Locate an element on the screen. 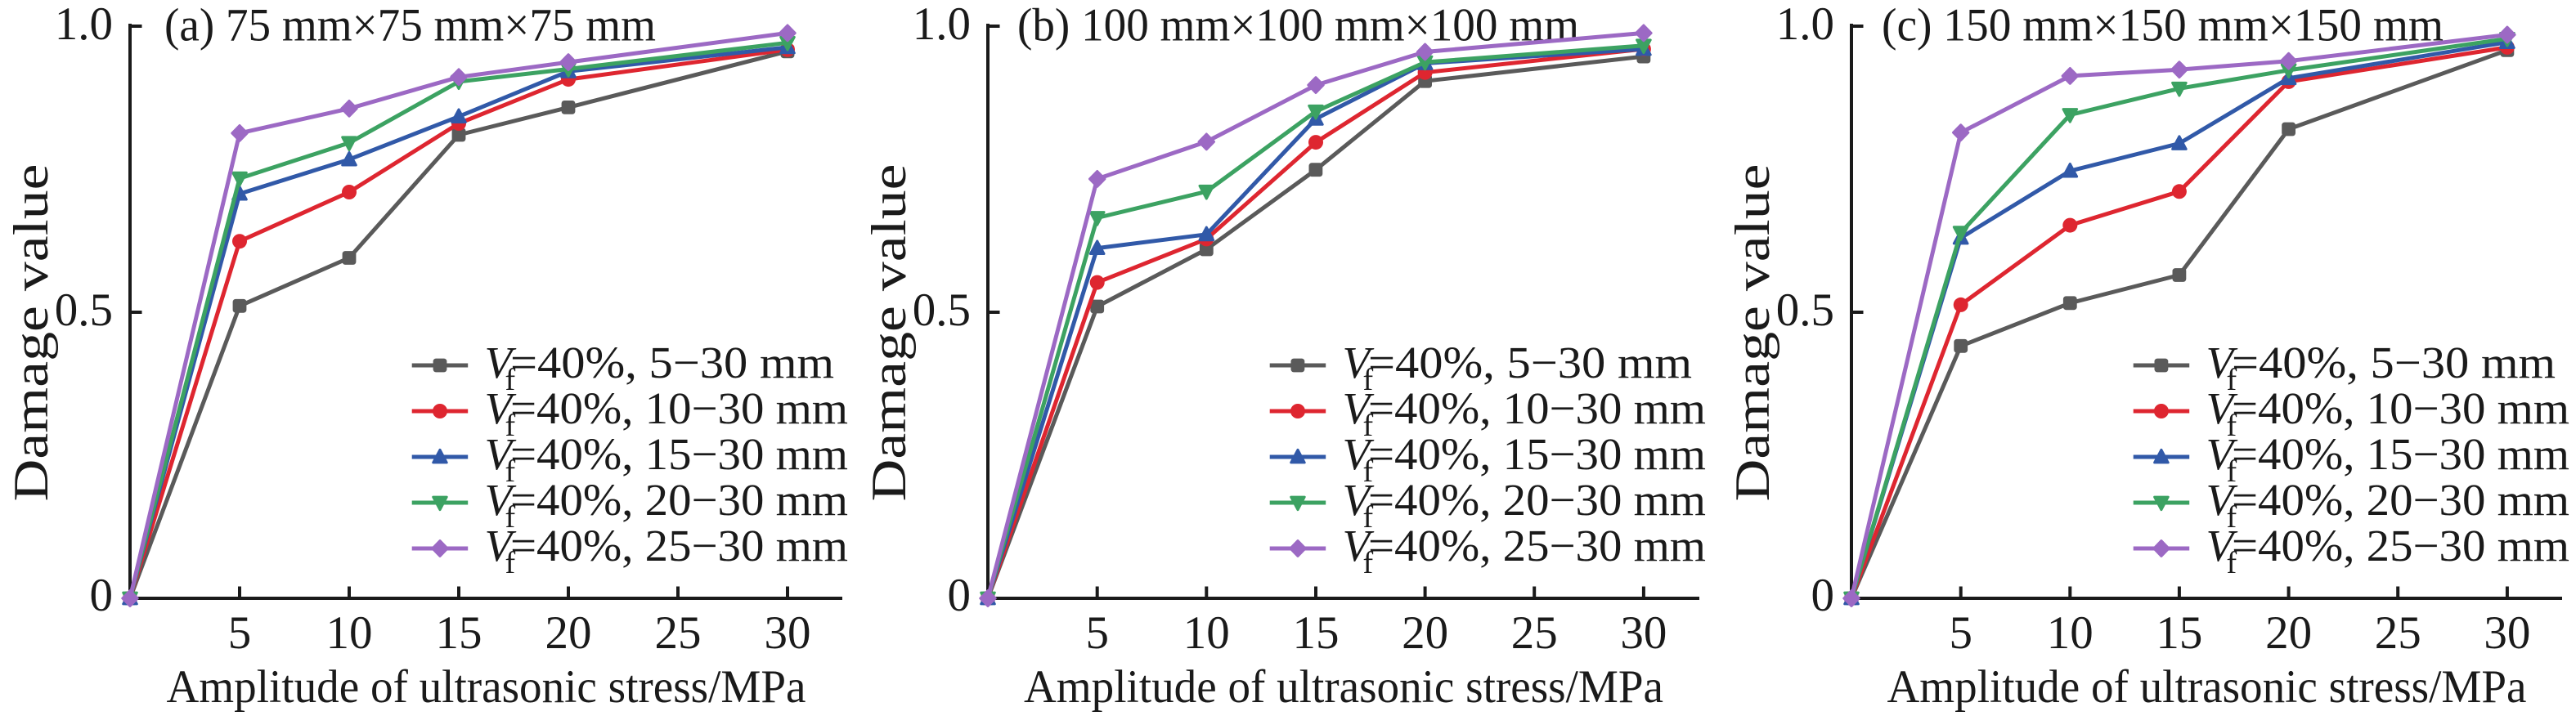 The image size is (2576, 716). svg-text: (a) 75 mm×75 mm×75 mm is located at coordinates (410, 25).